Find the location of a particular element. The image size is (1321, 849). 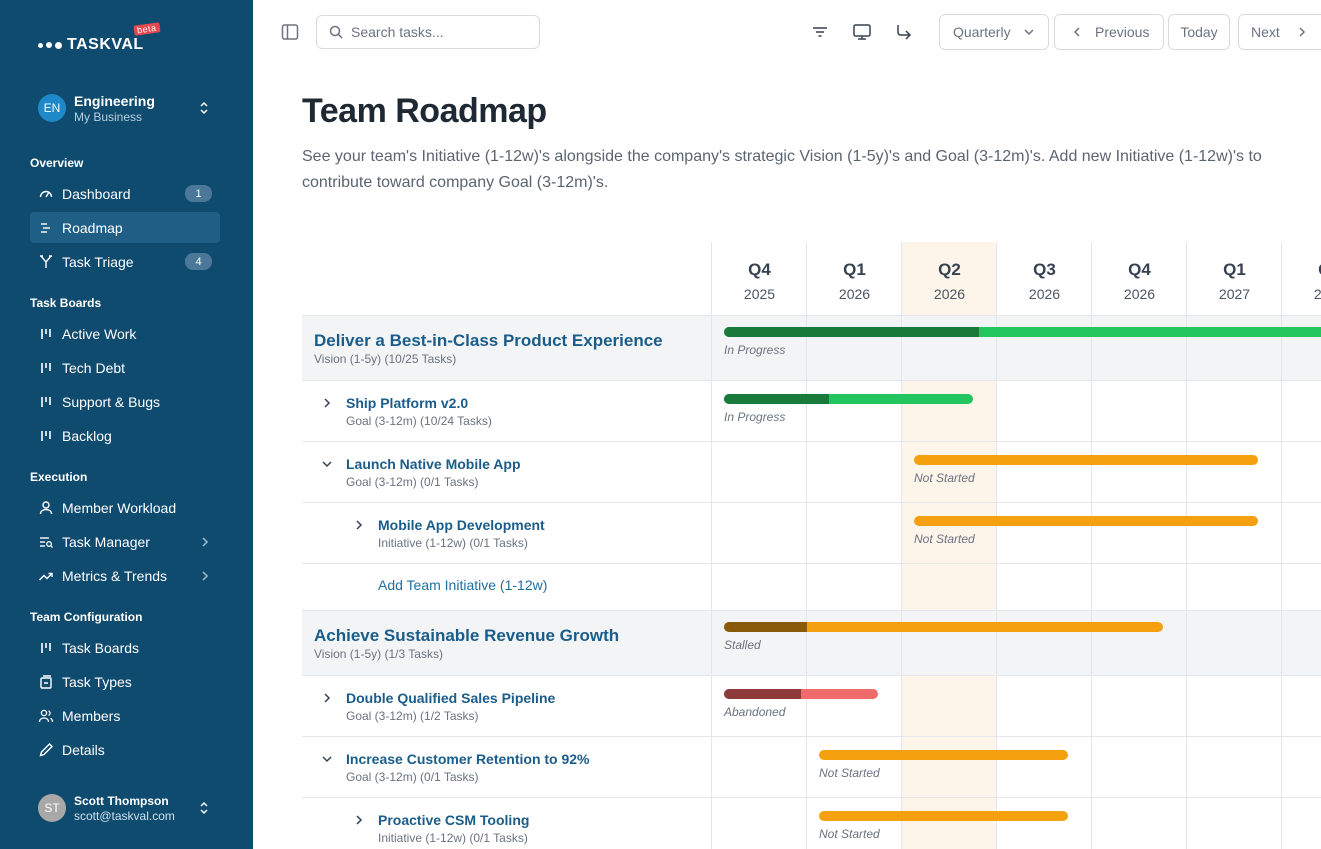

next-label: Next is located at coordinates (1265, 32).